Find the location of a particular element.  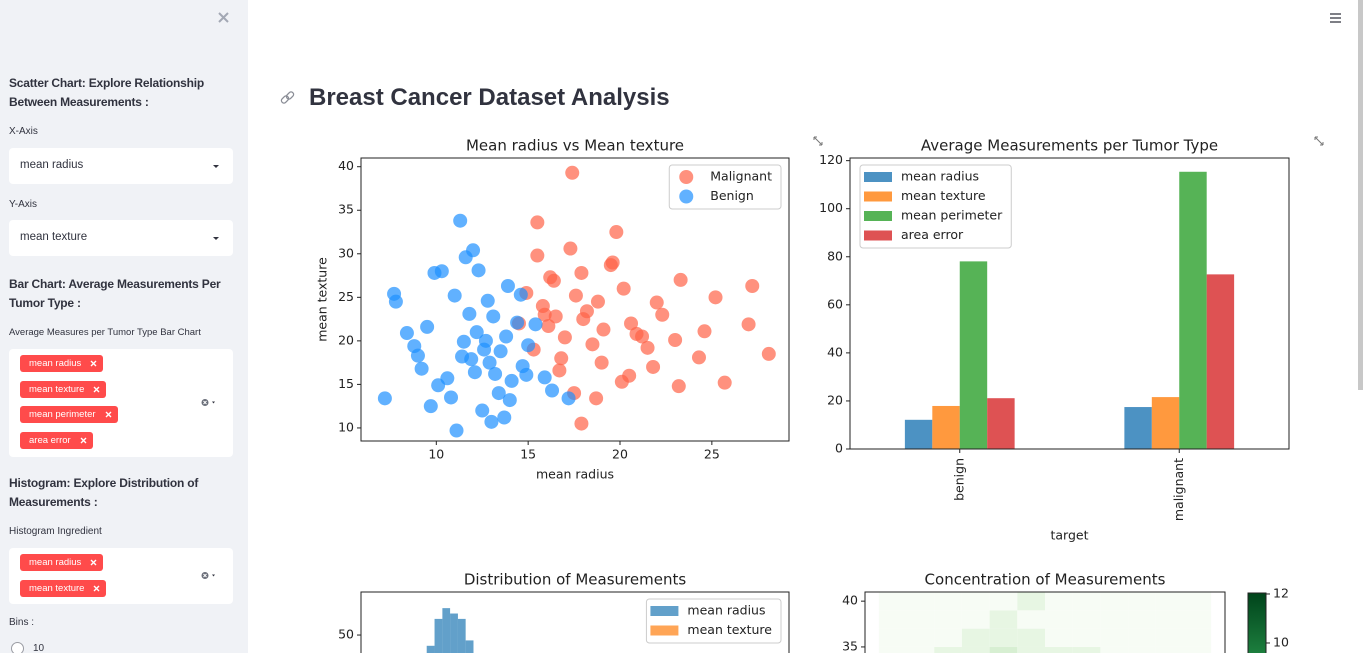

hist-multiselect: mean radius mean texture is located at coordinates (121, 576).